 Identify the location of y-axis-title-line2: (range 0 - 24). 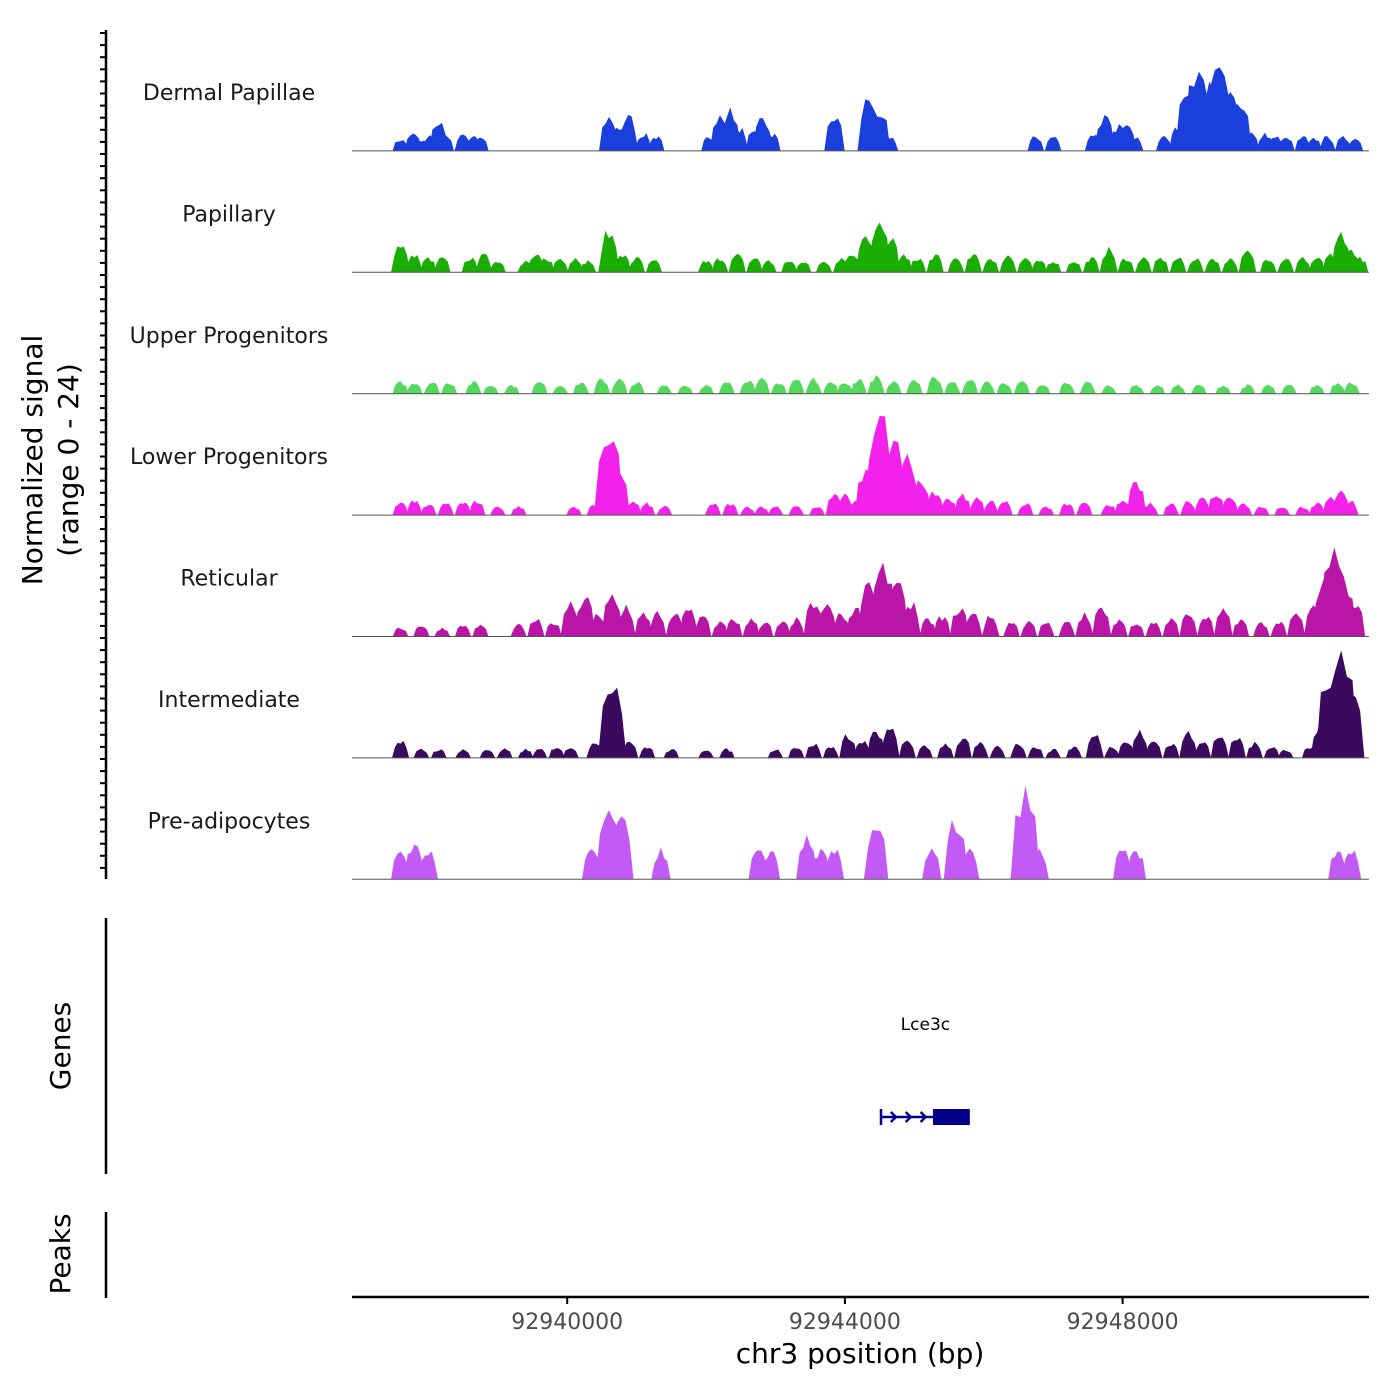
(68, 460).